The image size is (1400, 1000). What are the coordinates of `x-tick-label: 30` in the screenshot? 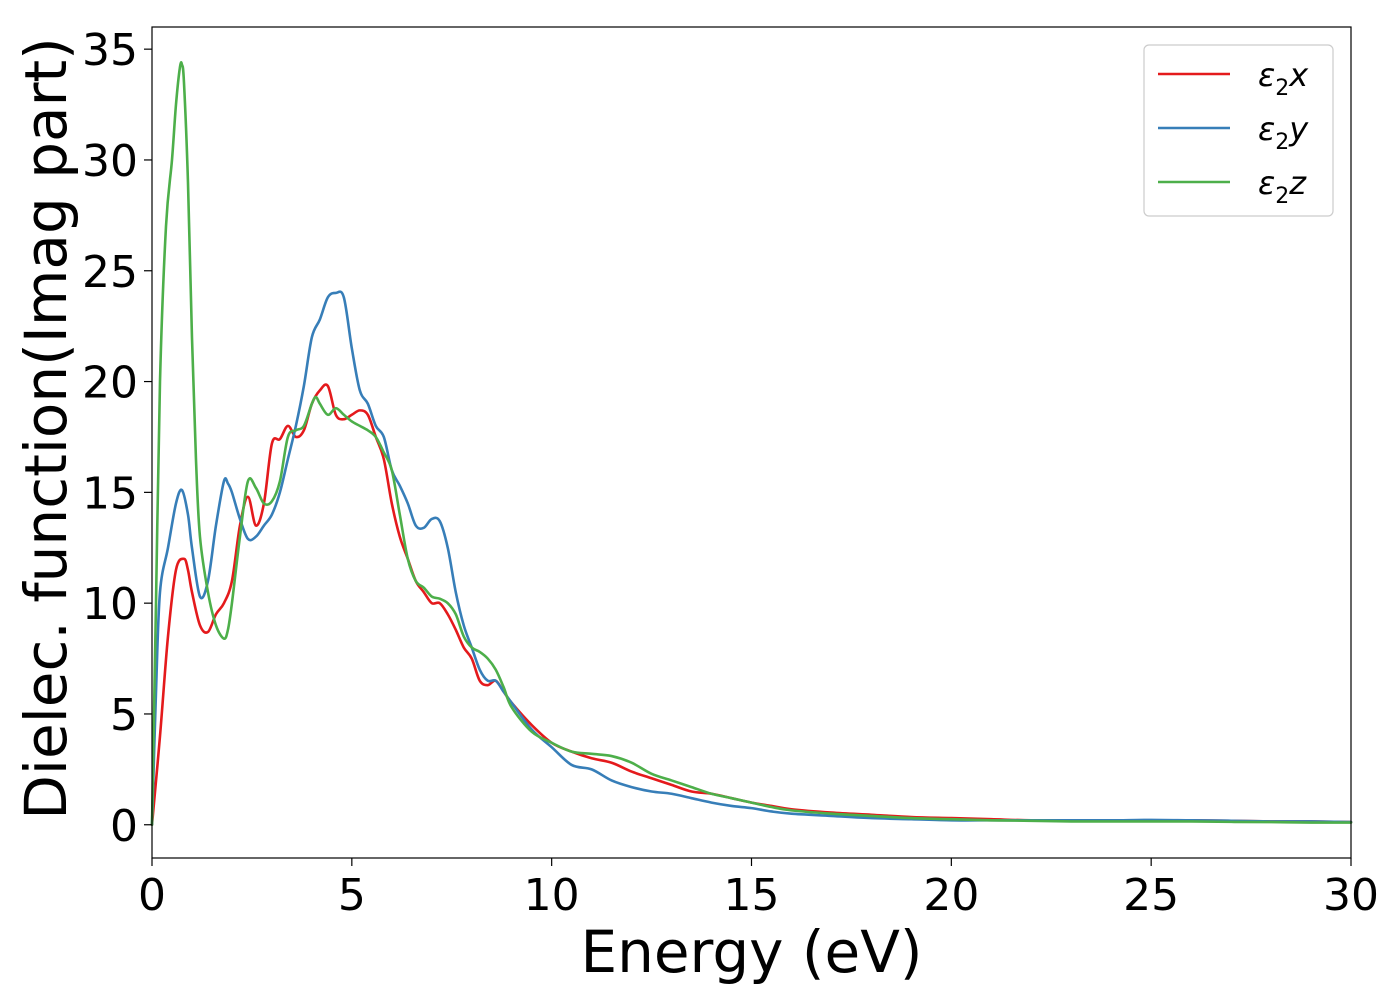 It's located at (1351, 895).